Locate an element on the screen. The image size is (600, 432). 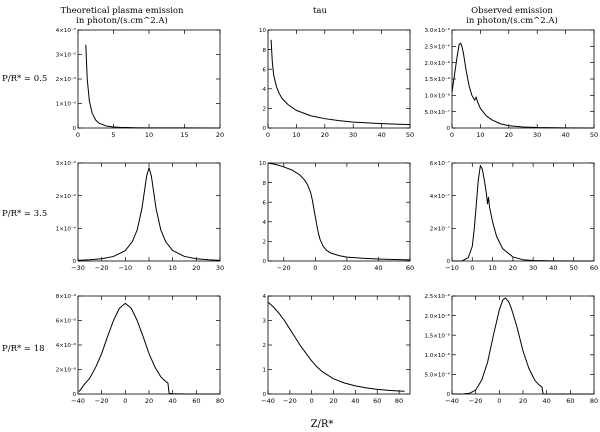
y-tick-label: 1.0×10⁻⁸ is located at coordinates (438, 355).